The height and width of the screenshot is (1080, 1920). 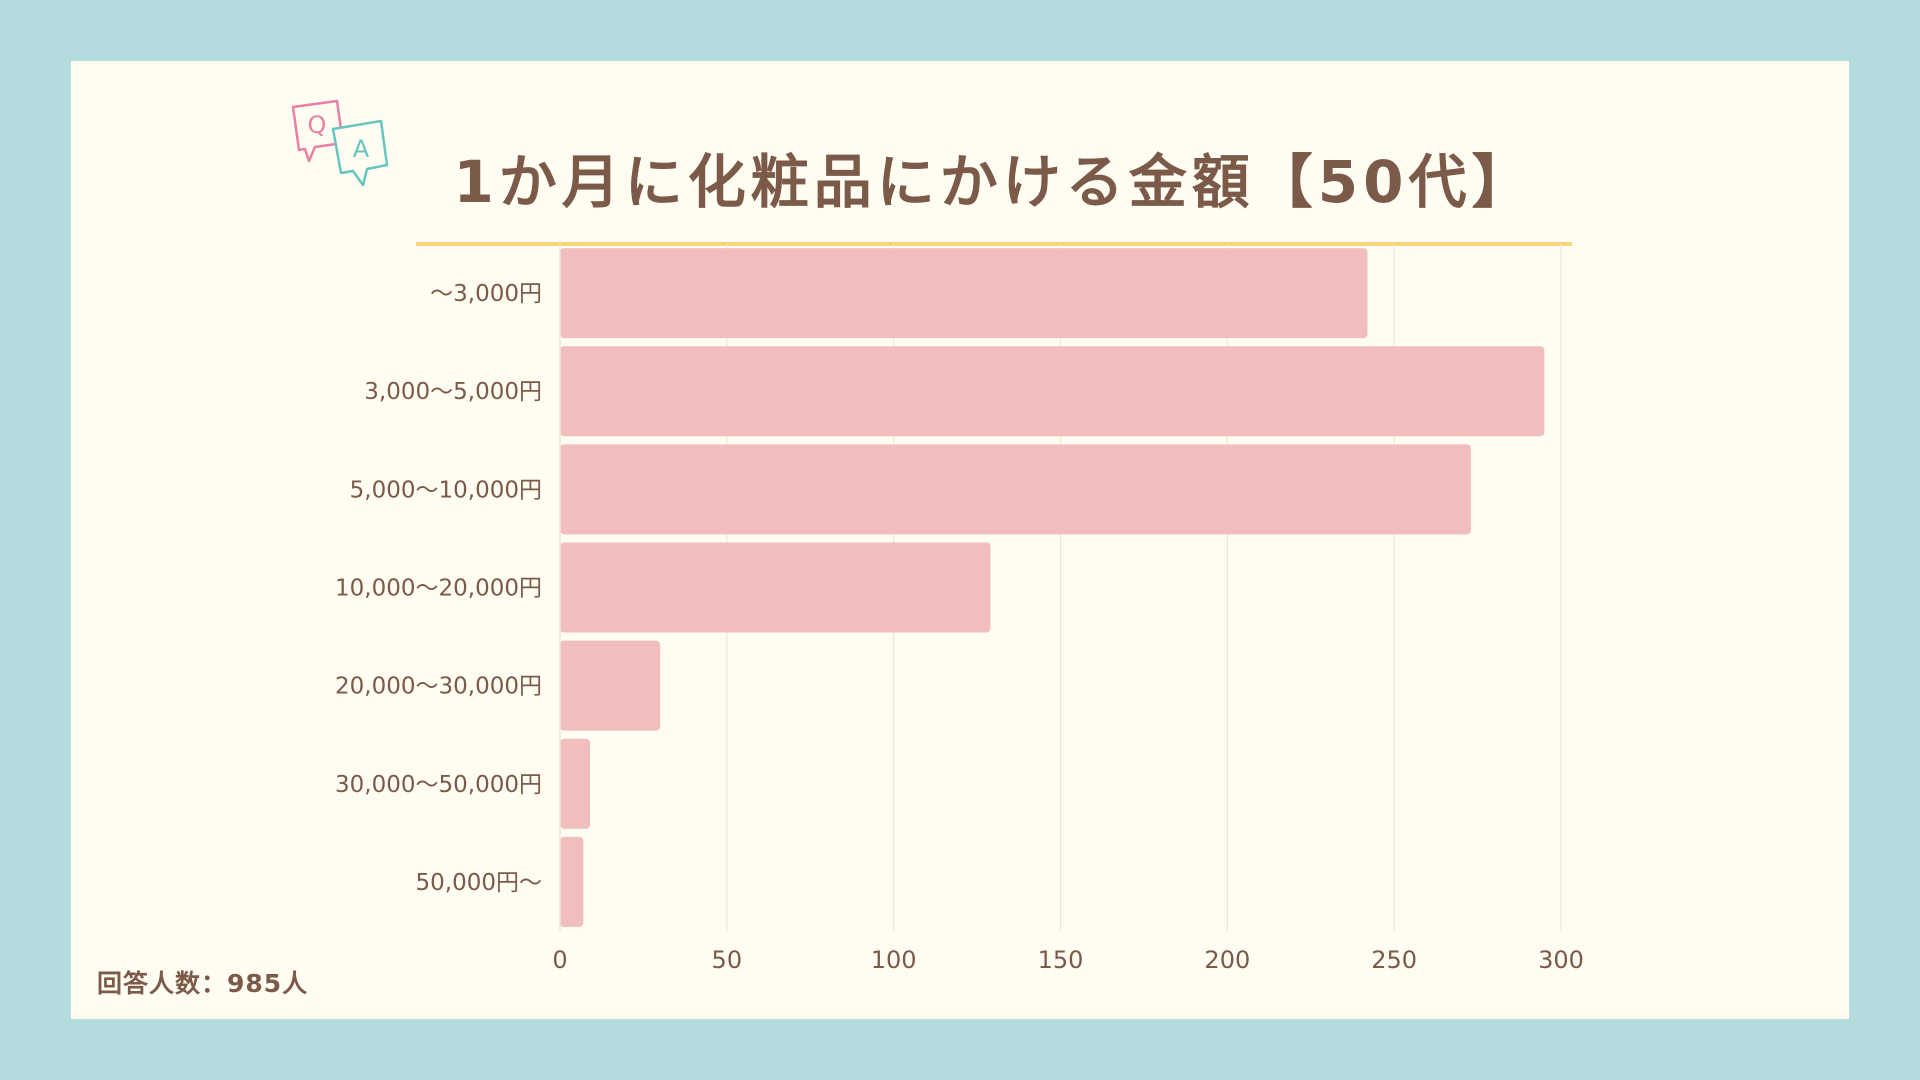 I want to click on chart-title: 1か月に化粧品にかける金額【50代】, so click(x=994, y=182).